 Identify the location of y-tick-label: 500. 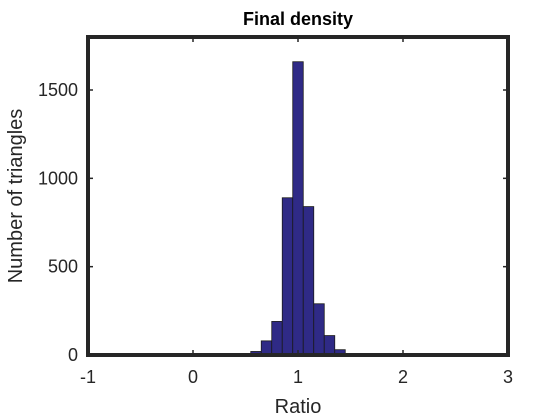
(63, 267).